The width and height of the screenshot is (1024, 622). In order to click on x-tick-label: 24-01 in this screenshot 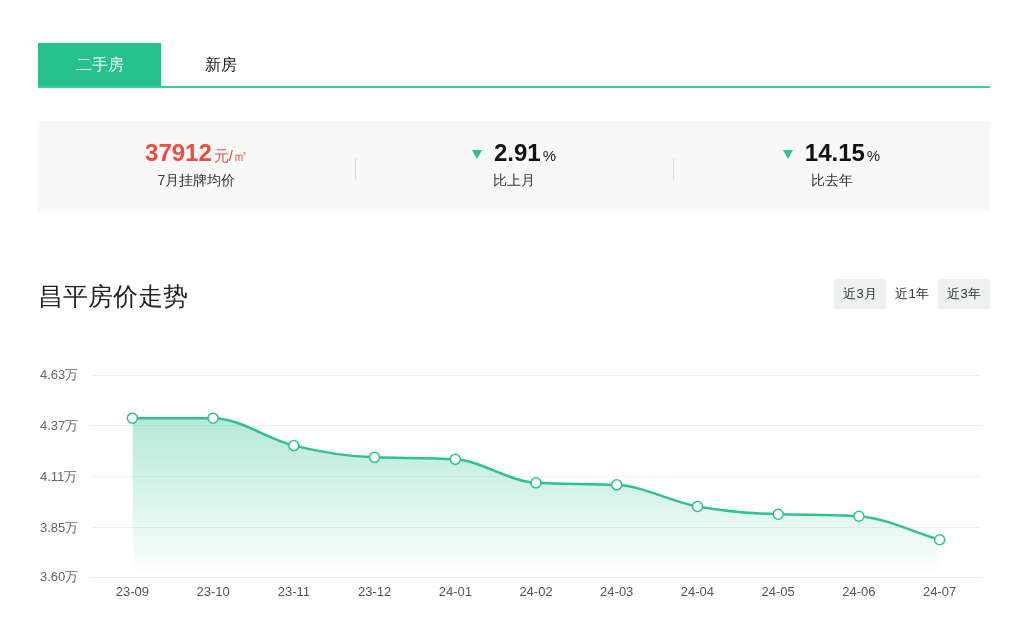, I will do `click(455, 592)`.